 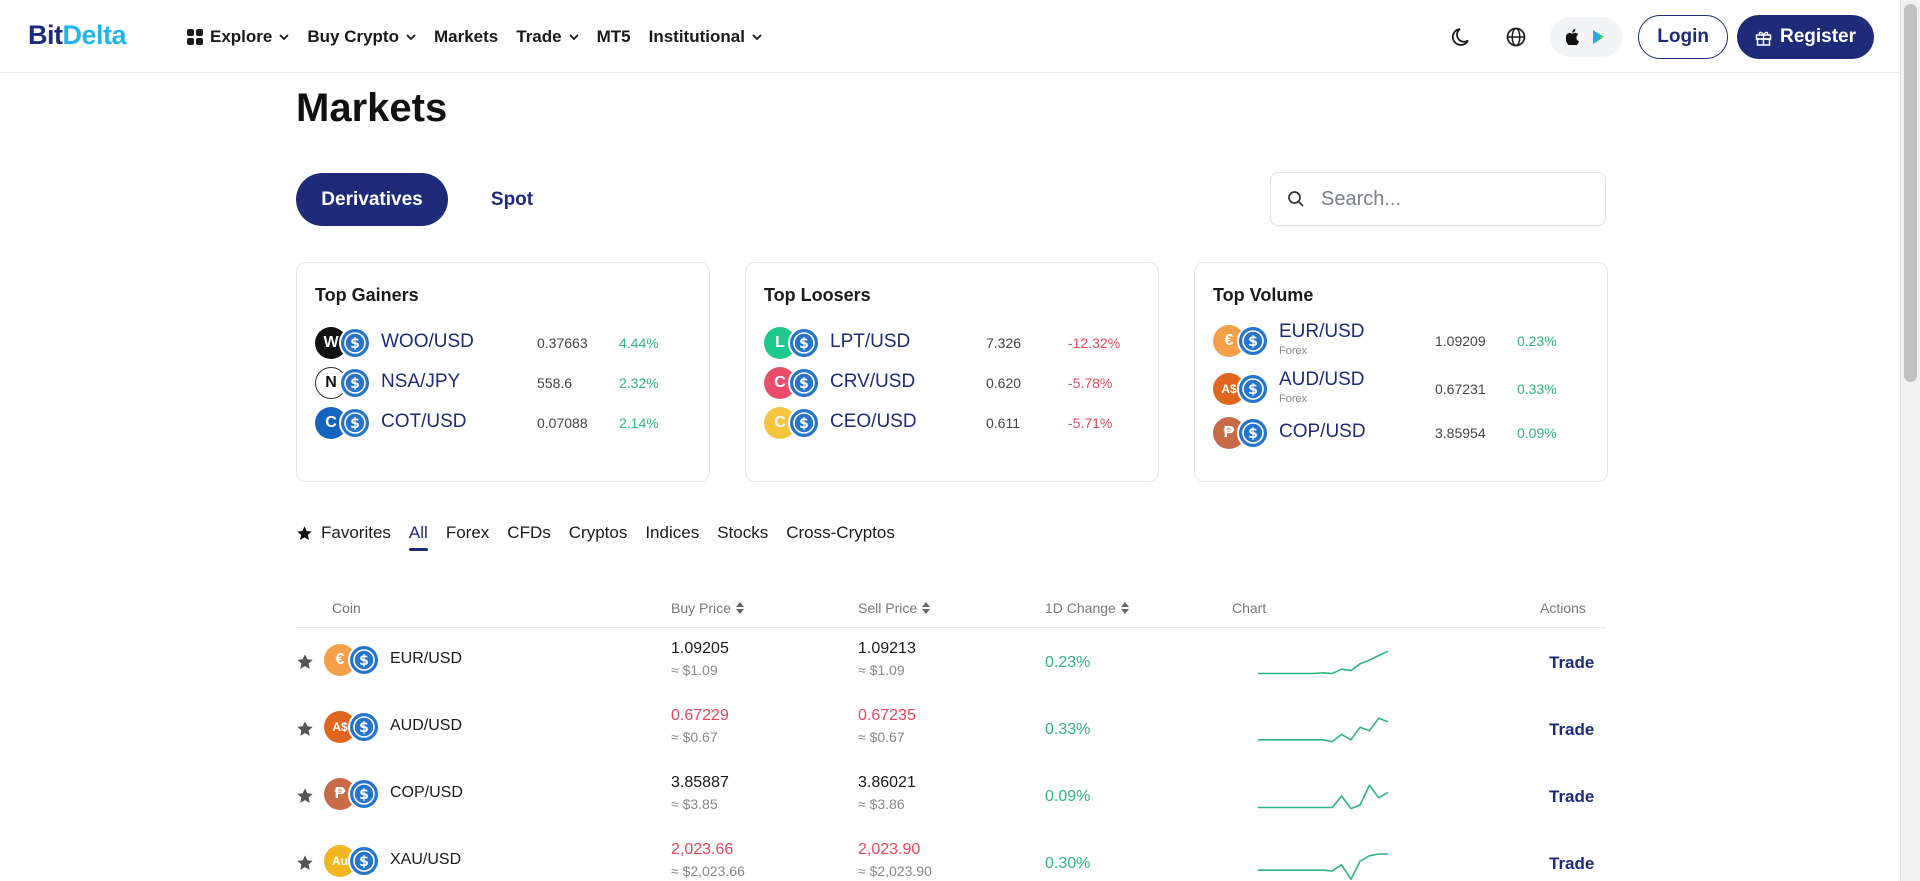 What do you see at coordinates (1683, 37) in the screenshot?
I see `login-button: Login` at bounding box center [1683, 37].